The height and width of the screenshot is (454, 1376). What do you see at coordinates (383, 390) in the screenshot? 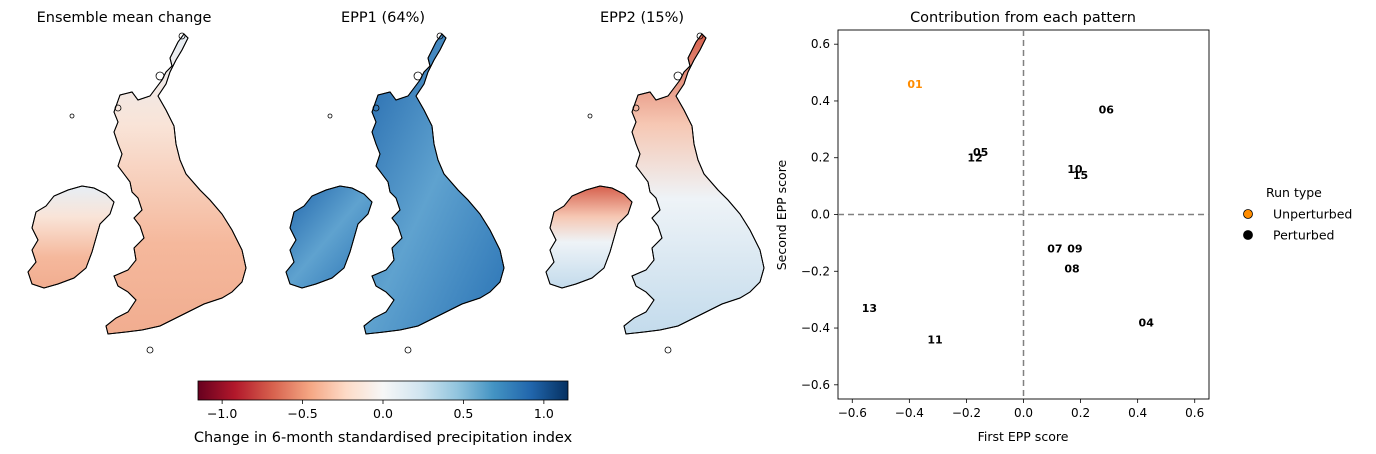
I see `colorbar-gradient` at bounding box center [383, 390].